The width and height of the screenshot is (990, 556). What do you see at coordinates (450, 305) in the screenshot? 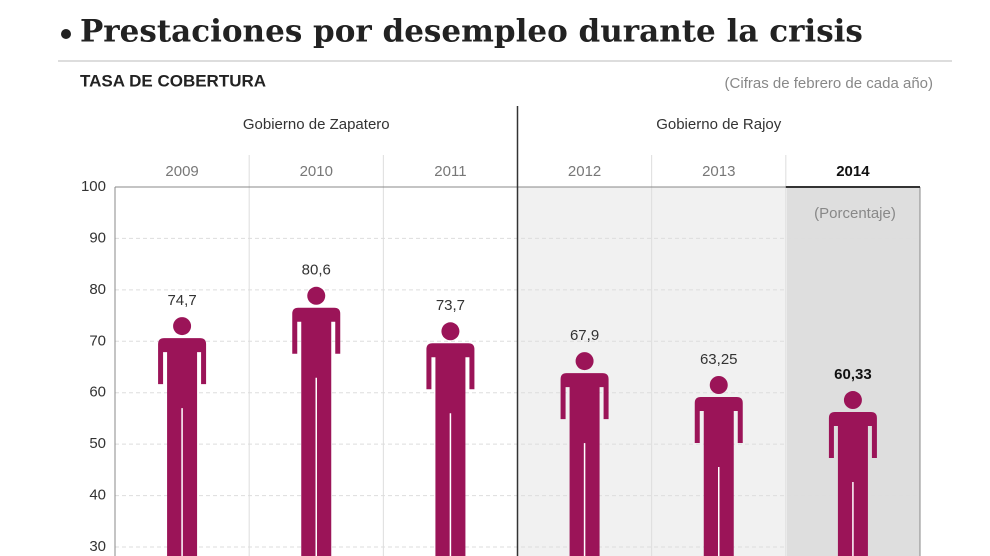
I see `value-label: 73,7` at bounding box center [450, 305].